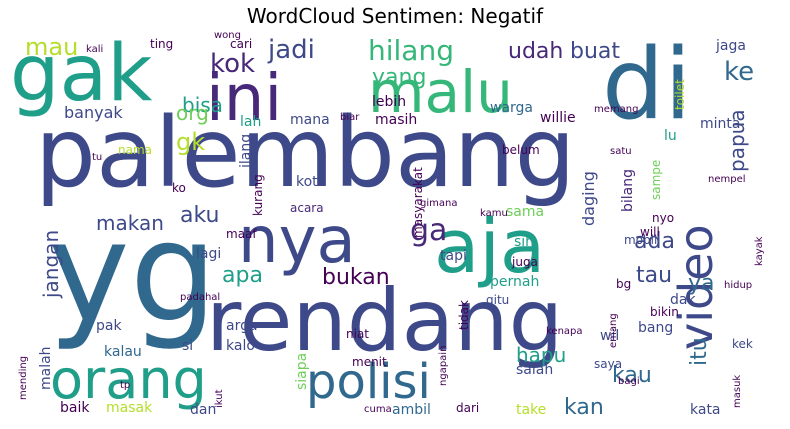 The width and height of the screenshot is (790, 429). Describe the element at coordinates (94, 49) in the screenshot. I see `cloud-word: kali` at that location.